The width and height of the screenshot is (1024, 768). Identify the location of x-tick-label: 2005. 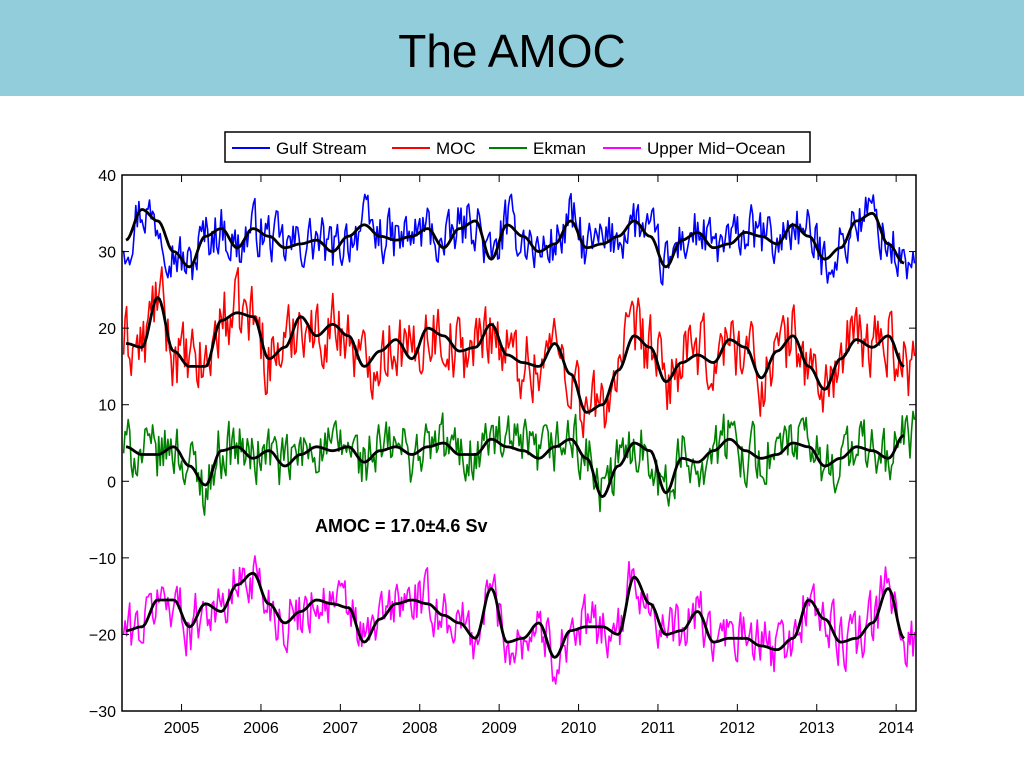
(182, 728).